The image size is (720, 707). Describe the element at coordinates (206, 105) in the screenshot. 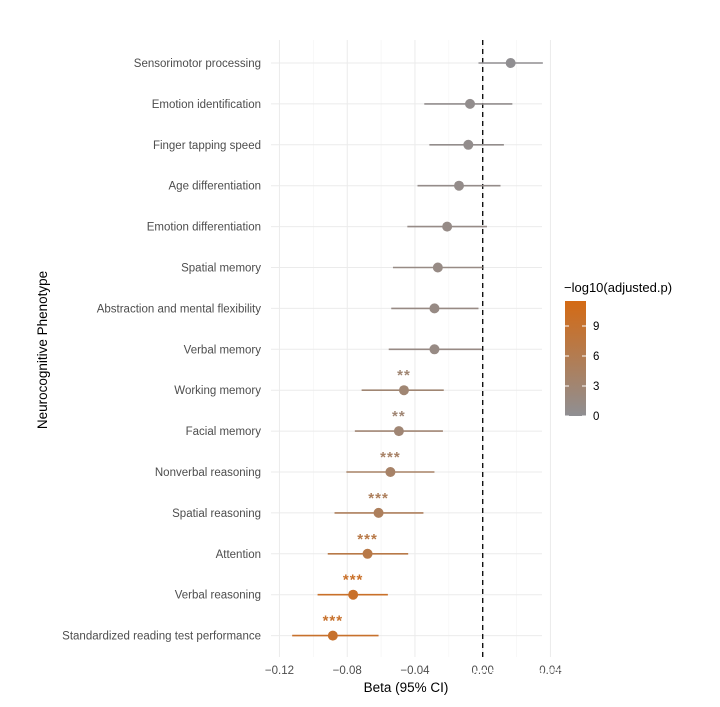

I see `y-tick-label: Emotion identification` at that location.